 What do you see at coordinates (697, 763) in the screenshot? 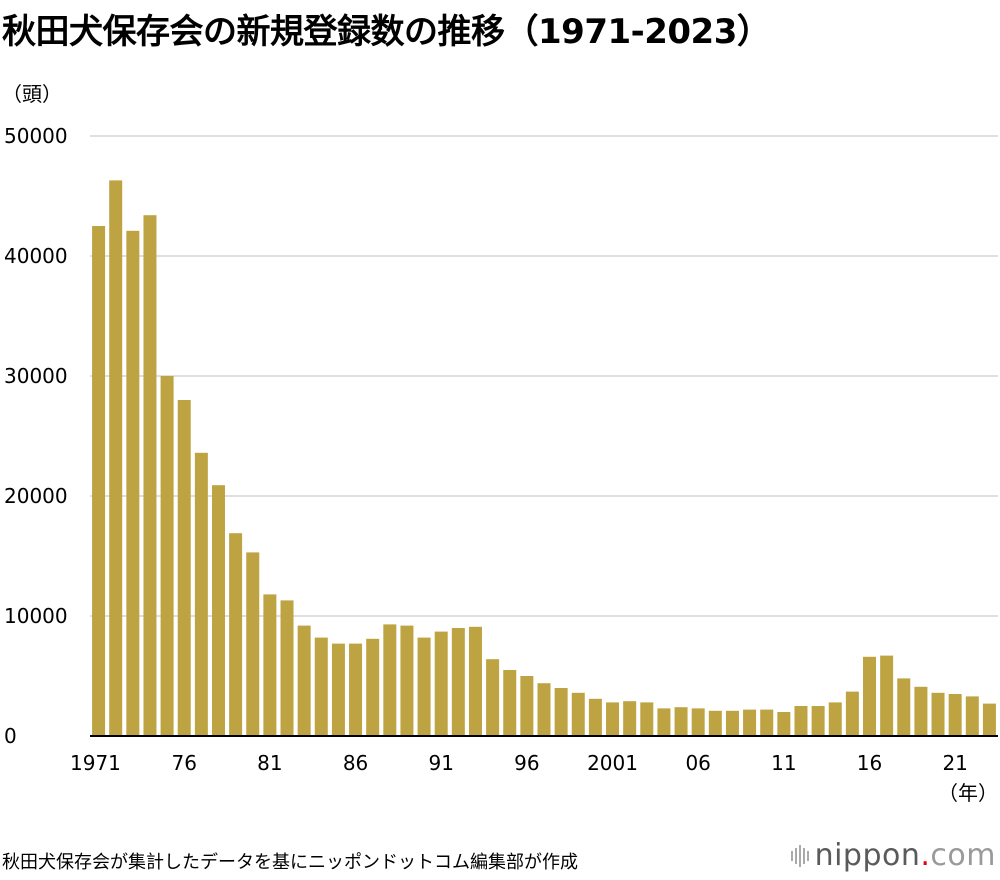
I see `x-tick-label: 06` at bounding box center [697, 763].